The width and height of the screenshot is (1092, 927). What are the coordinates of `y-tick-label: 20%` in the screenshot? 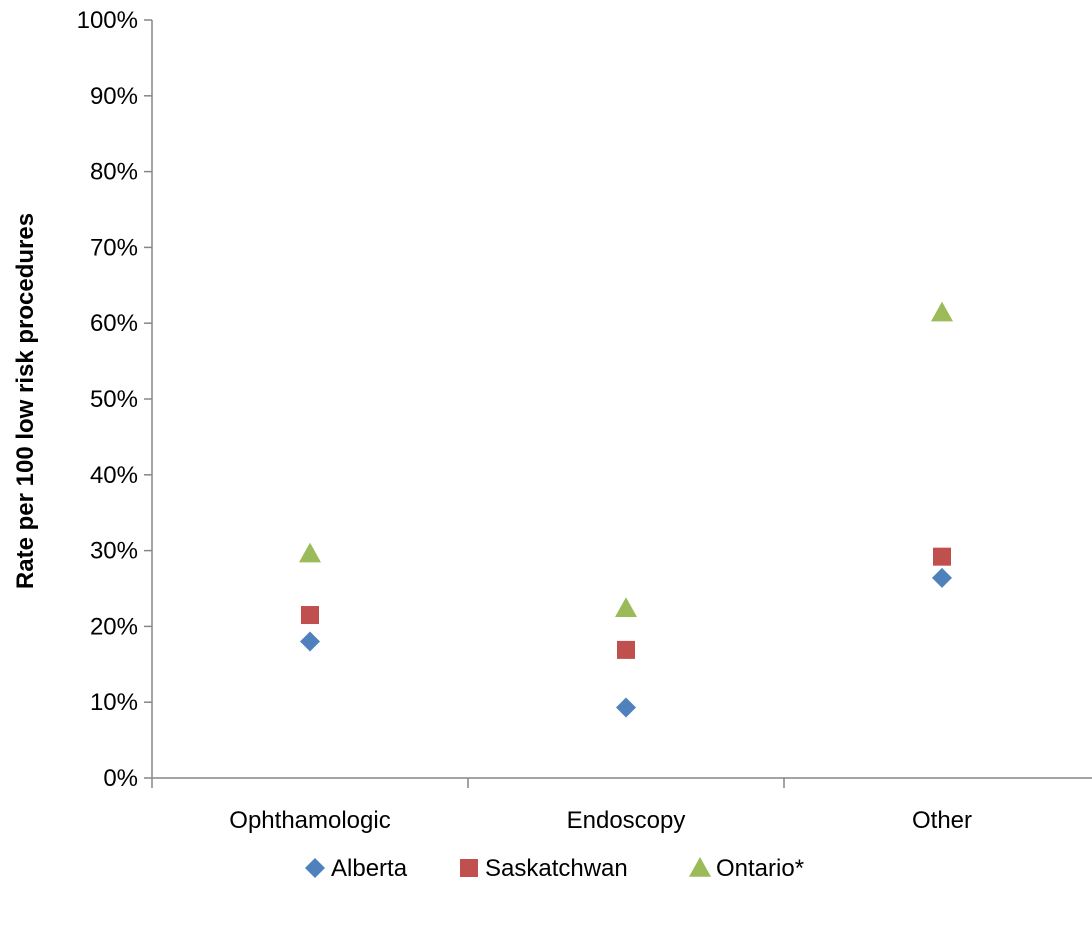 It's located at (114, 626).